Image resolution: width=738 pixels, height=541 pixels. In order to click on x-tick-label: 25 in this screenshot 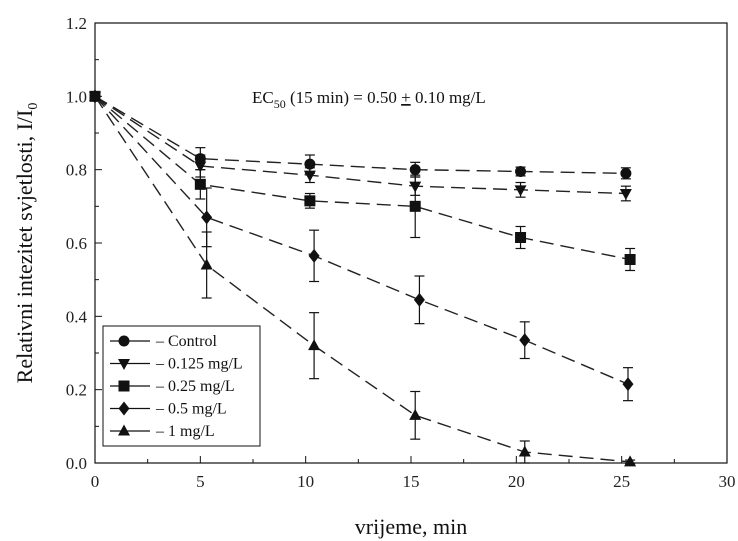, I will do `click(621, 481)`.